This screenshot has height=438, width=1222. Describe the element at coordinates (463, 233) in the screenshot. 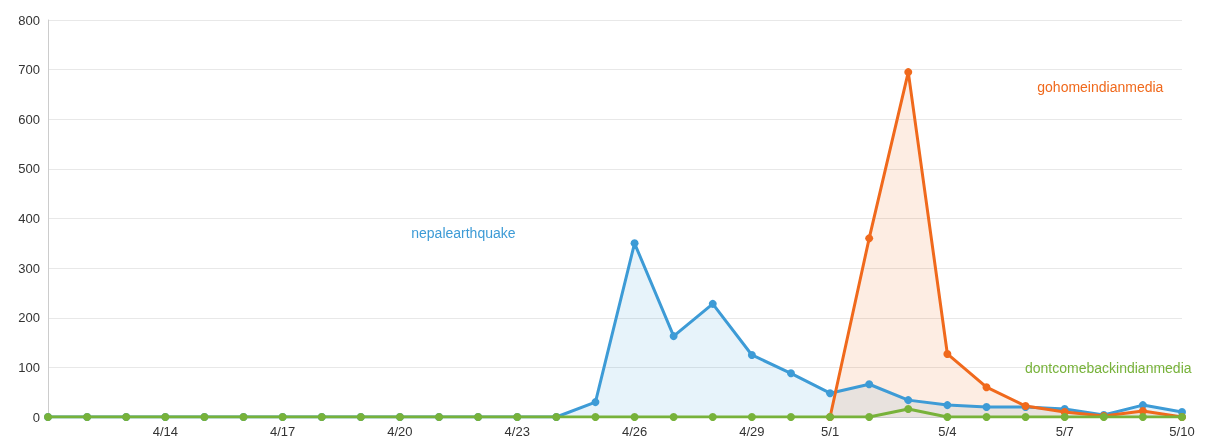

I see `text: nepalearthquake` at that location.